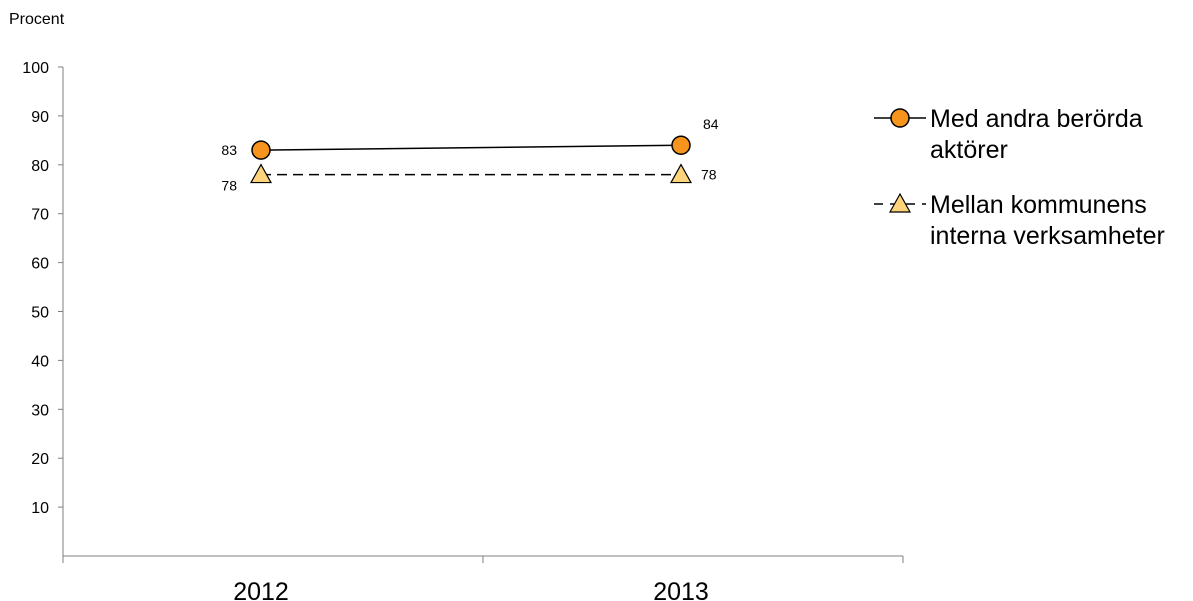 Image resolution: width=1193 pixels, height=601 pixels. I want to click on series-layer: 83 84 78 78, so click(469, 154).